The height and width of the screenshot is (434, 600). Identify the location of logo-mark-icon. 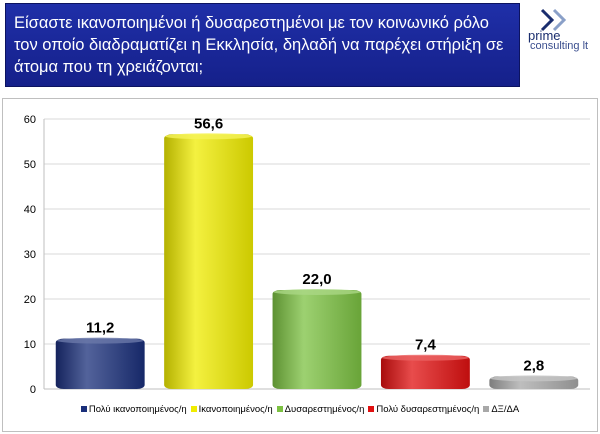
(553, 20).